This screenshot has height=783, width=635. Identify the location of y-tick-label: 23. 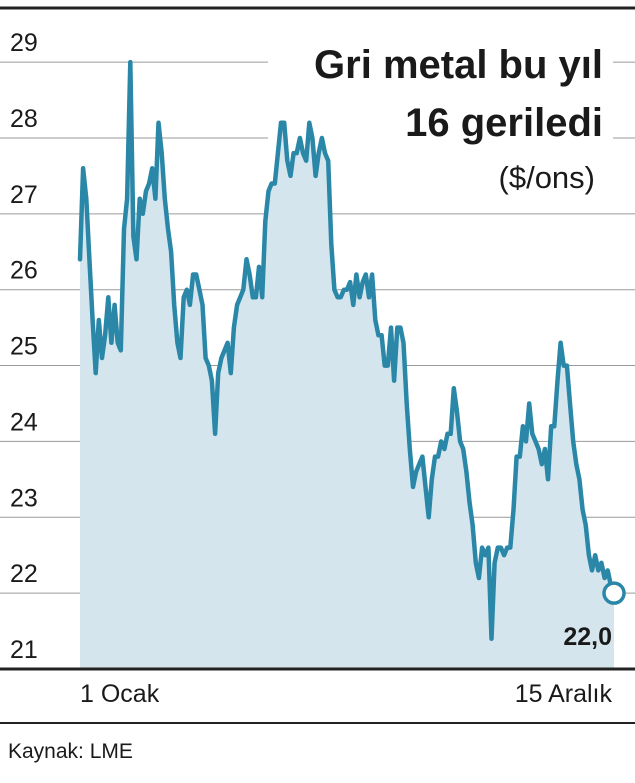
(24, 498).